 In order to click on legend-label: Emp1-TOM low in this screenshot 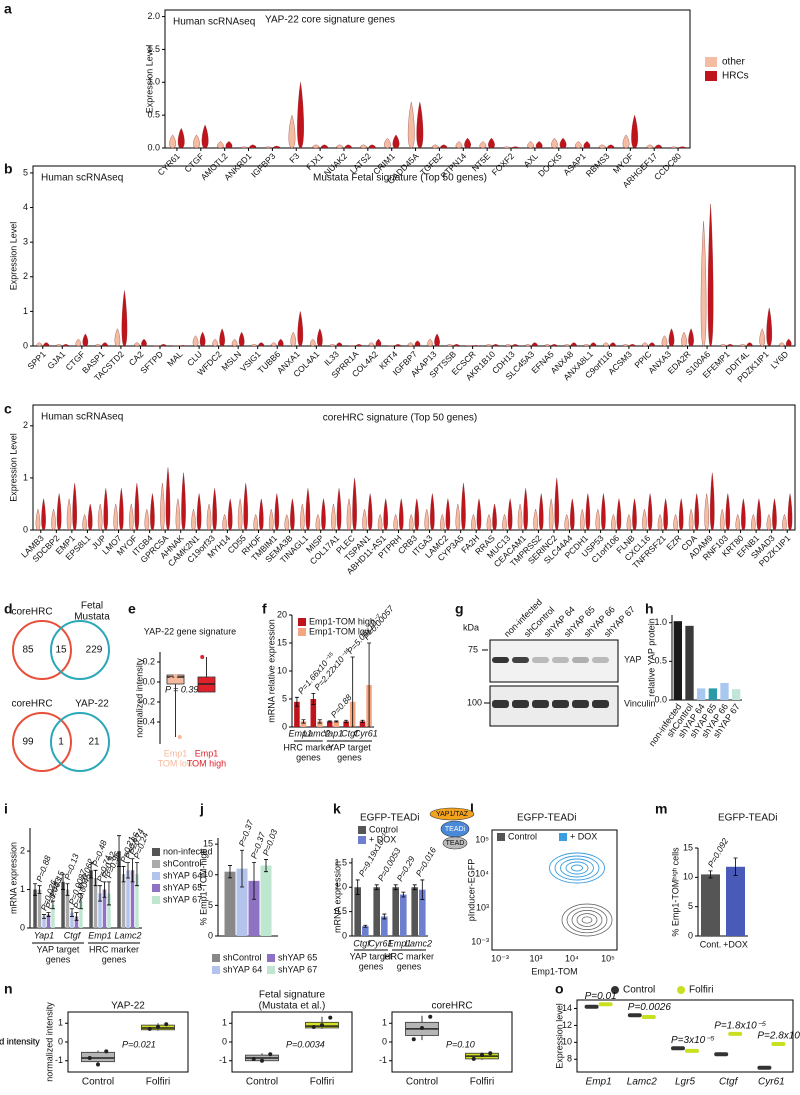, I will do `click(340, 631)`.